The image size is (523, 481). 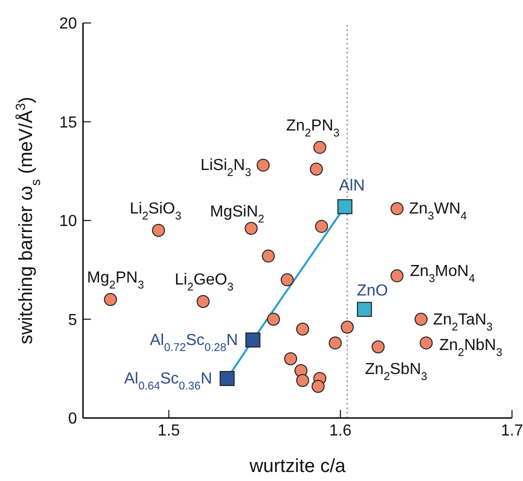 What do you see at coordinates (168, 381) in the screenshot?
I see `series-label: Al$_{0.64}$Sc$_{0.36}$N` at bounding box center [168, 381].